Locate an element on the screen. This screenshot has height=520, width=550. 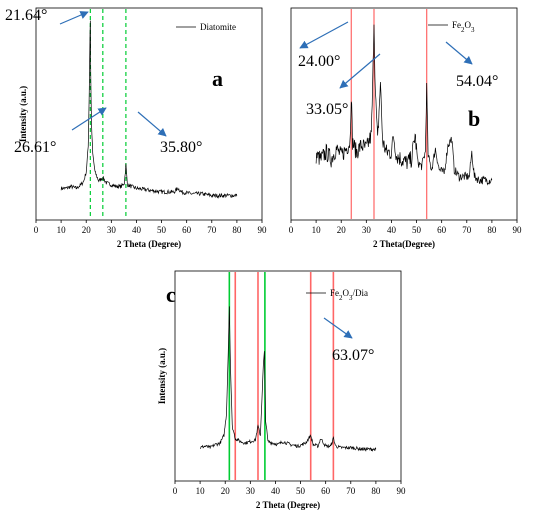
peak-annotation: 21.64° is located at coordinates (26, 15).